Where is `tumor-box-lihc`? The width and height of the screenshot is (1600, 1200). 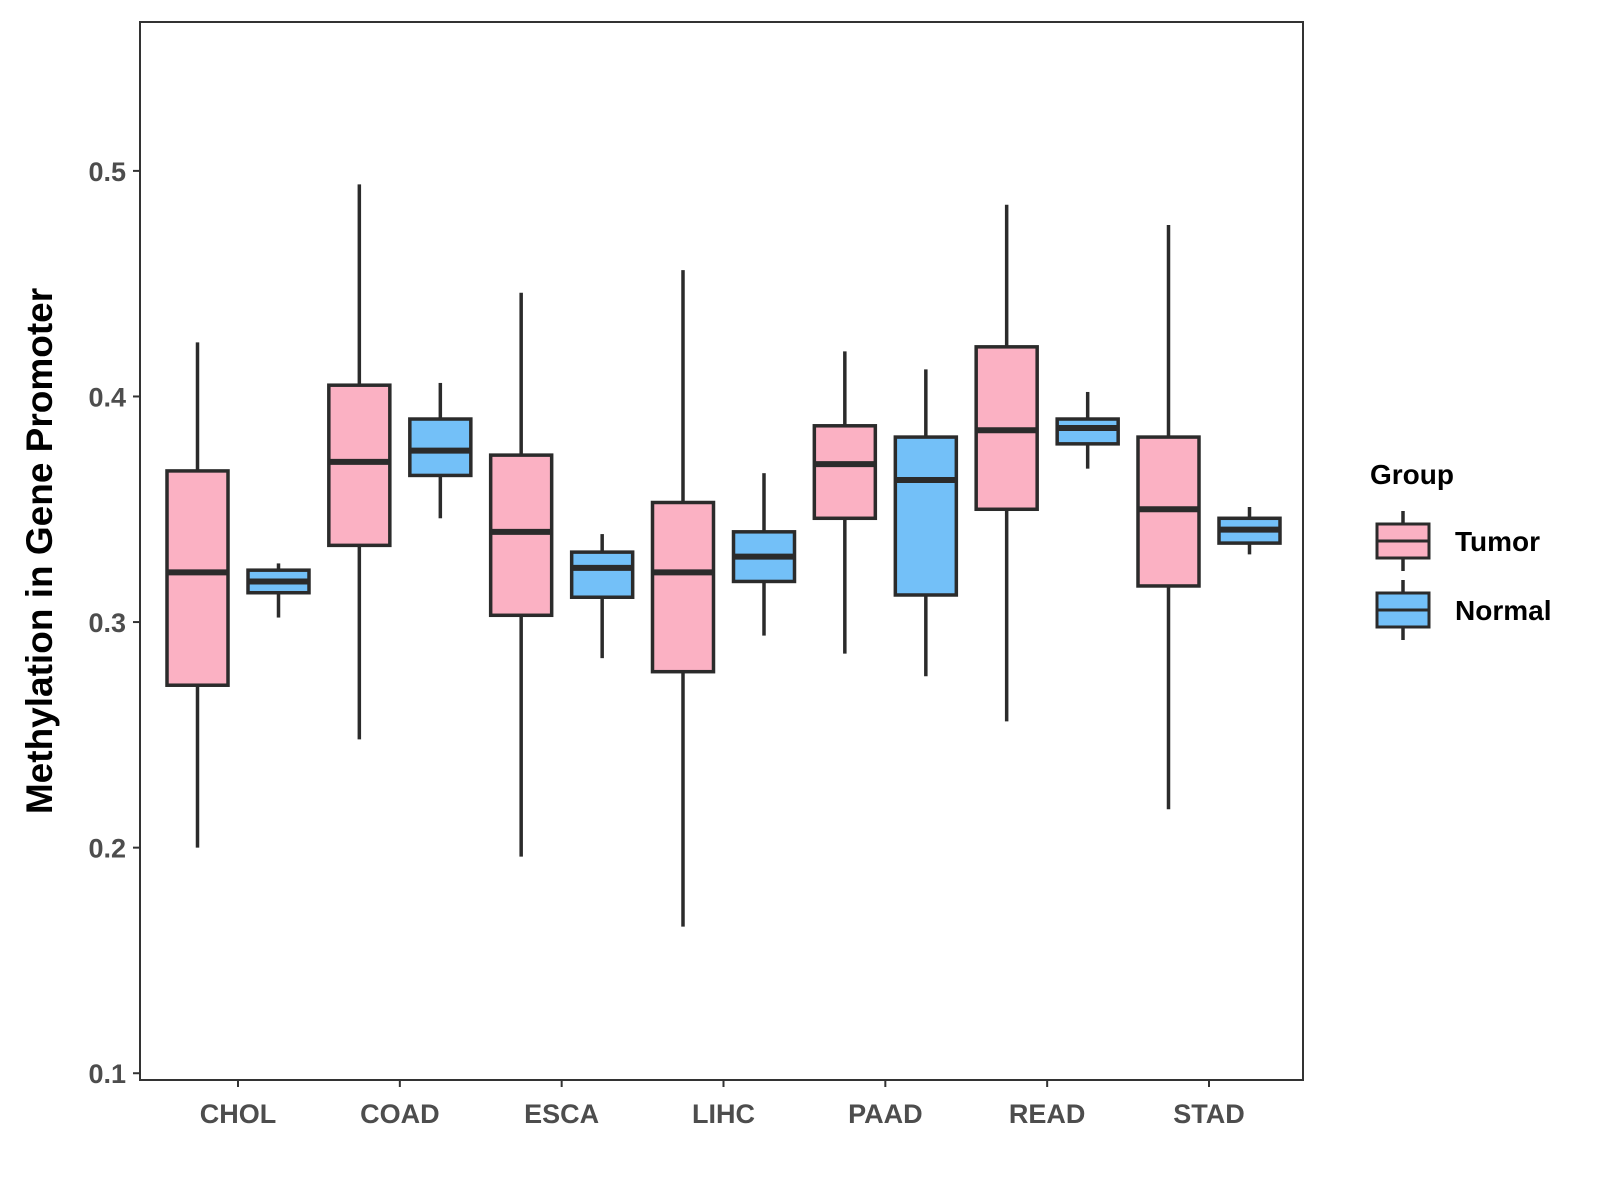 tumor-box-lihc is located at coordinates (683, 598).